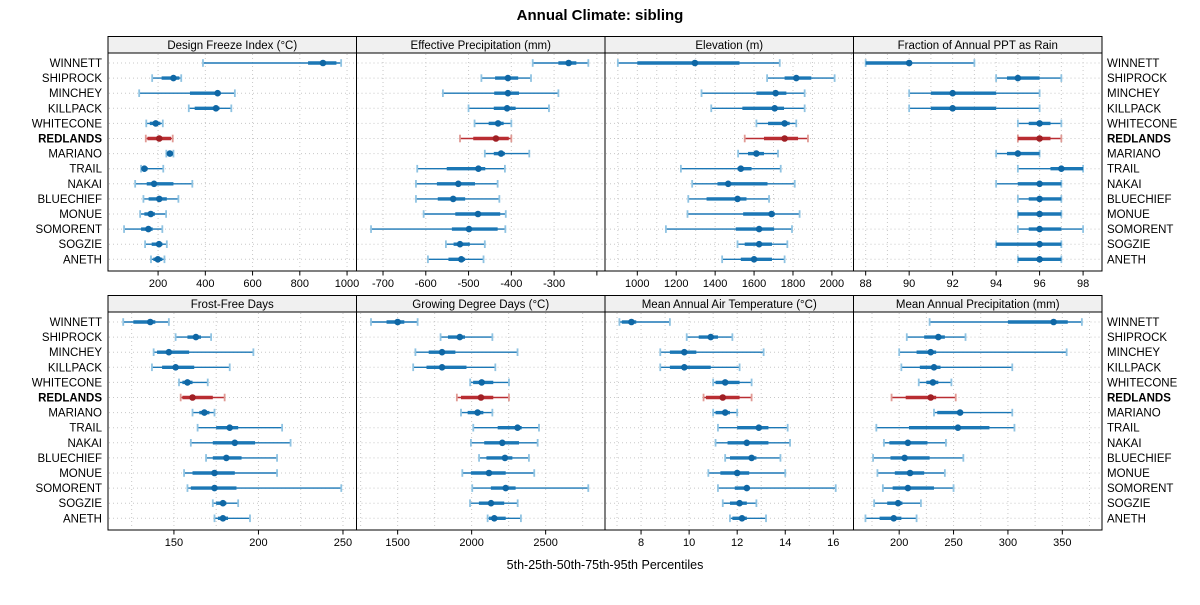 This screenshot has width=1200, height=605. I want to click on axis-tick-label: 250, so click(953, 543).